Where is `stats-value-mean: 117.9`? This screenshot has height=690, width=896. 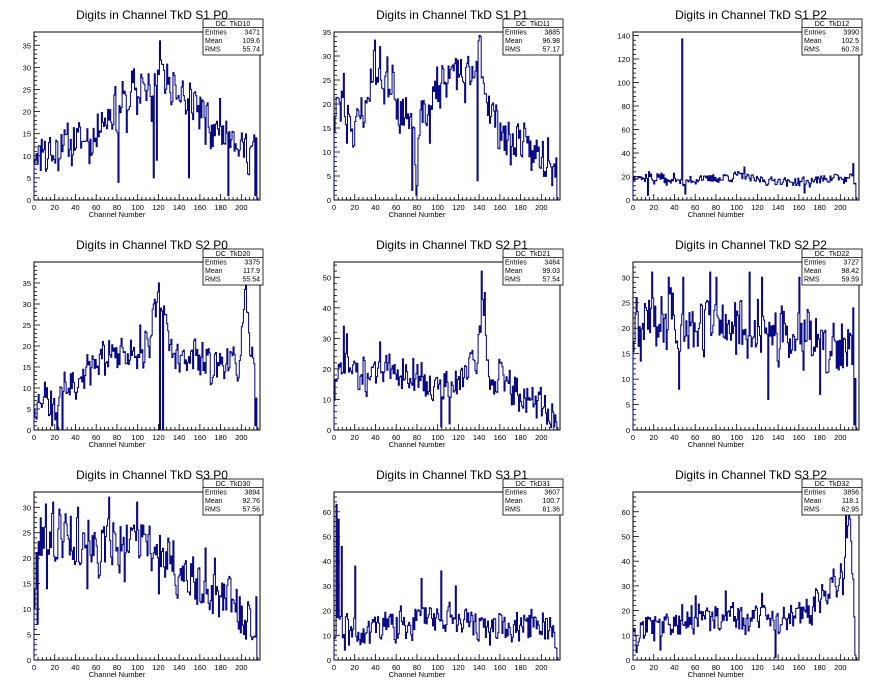
stats-value-mean: 117.9 is located at coordinates (251, 271).